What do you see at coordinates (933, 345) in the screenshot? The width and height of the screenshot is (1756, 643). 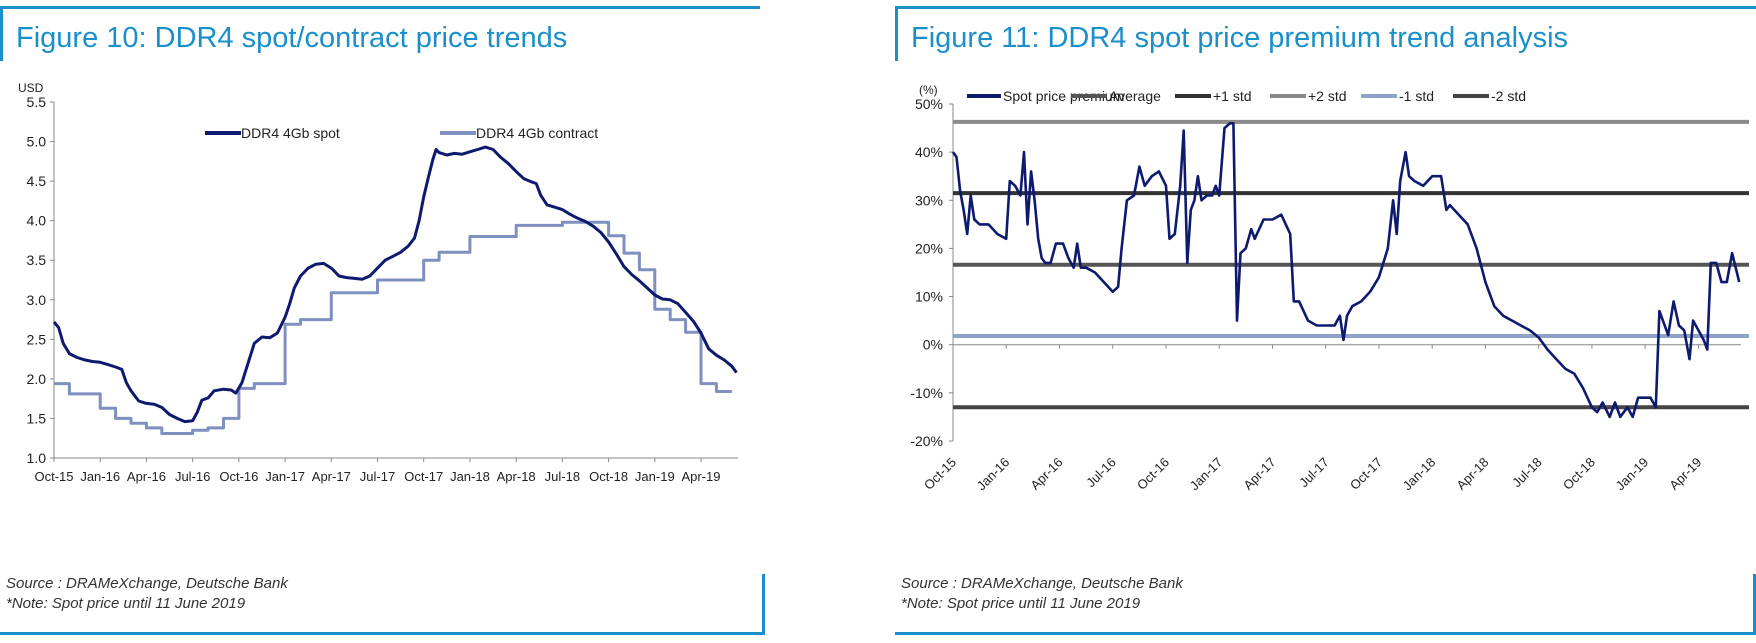 I see `y-tick-label: 0%` at bounding box center [933, 345].